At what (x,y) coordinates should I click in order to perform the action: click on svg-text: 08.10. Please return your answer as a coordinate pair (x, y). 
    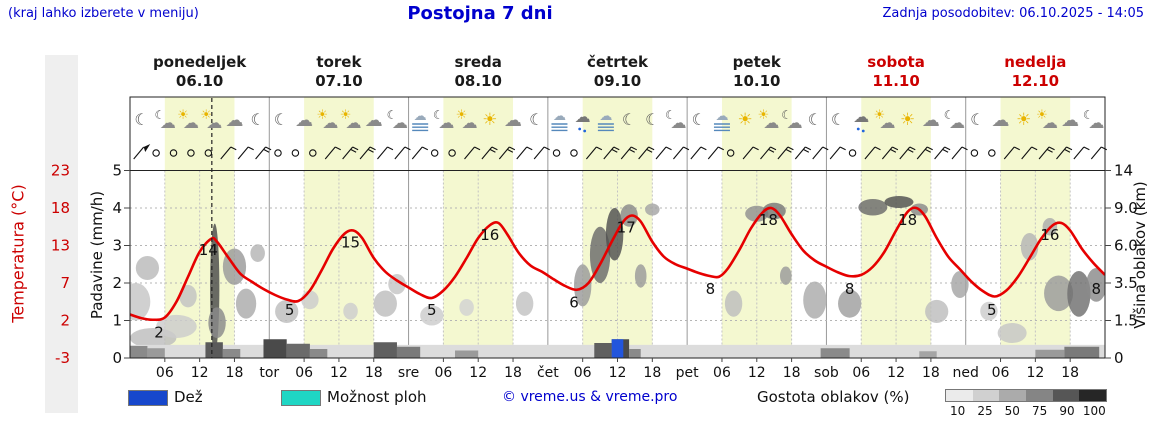
    Looking at the image, I should click on (477, 81).